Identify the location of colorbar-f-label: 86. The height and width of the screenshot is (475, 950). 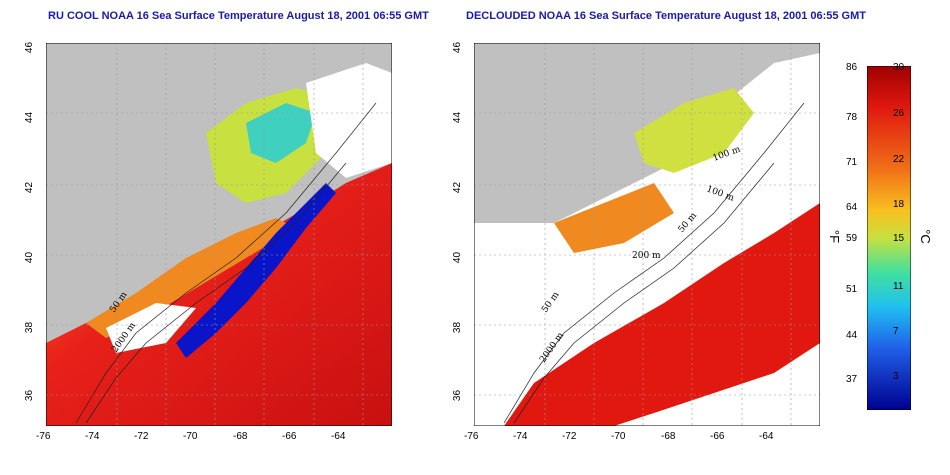
(852, 67).